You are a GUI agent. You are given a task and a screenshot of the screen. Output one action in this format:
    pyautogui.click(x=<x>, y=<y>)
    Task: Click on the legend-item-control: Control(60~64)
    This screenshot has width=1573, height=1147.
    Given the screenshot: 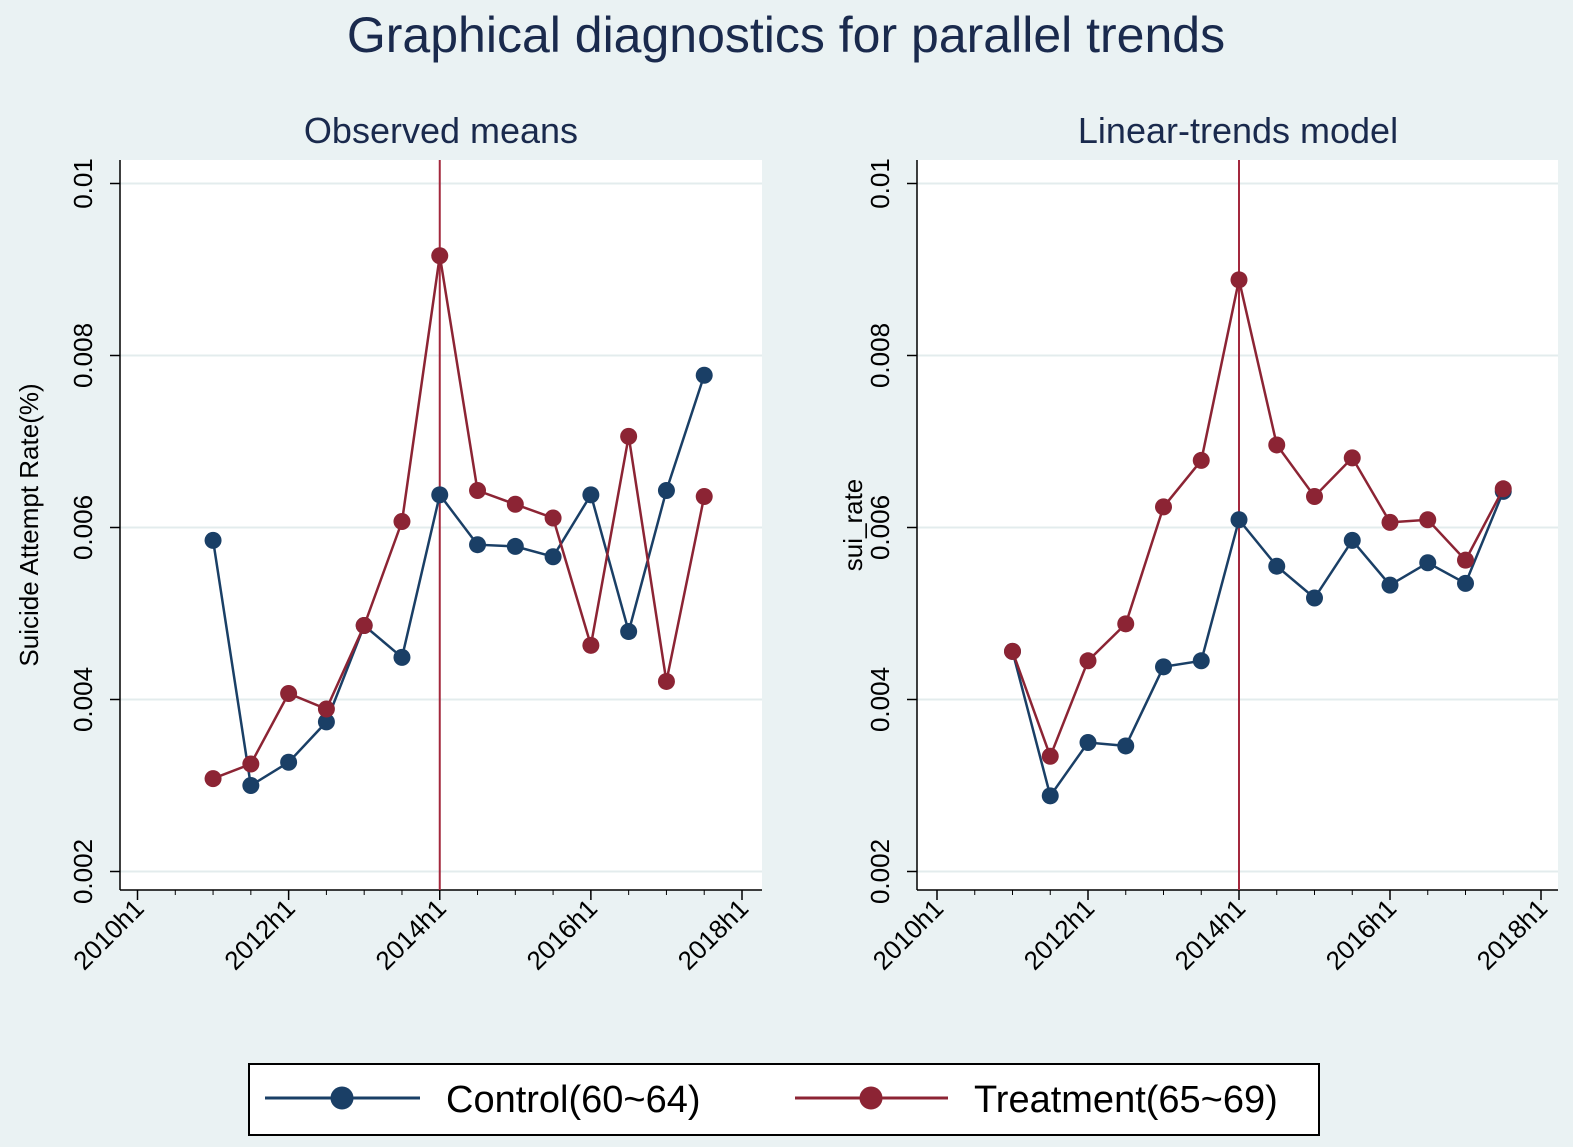 What is the action you would take?
    pyautogui.click(x=483, y=1100)
    